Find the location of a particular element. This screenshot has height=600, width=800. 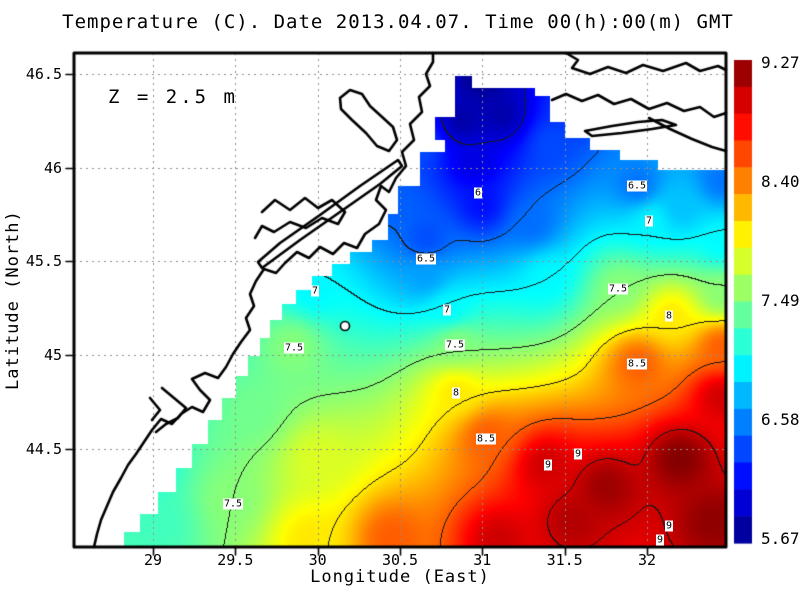

x-tick-label: 30 is located at coordinates (317, 560).